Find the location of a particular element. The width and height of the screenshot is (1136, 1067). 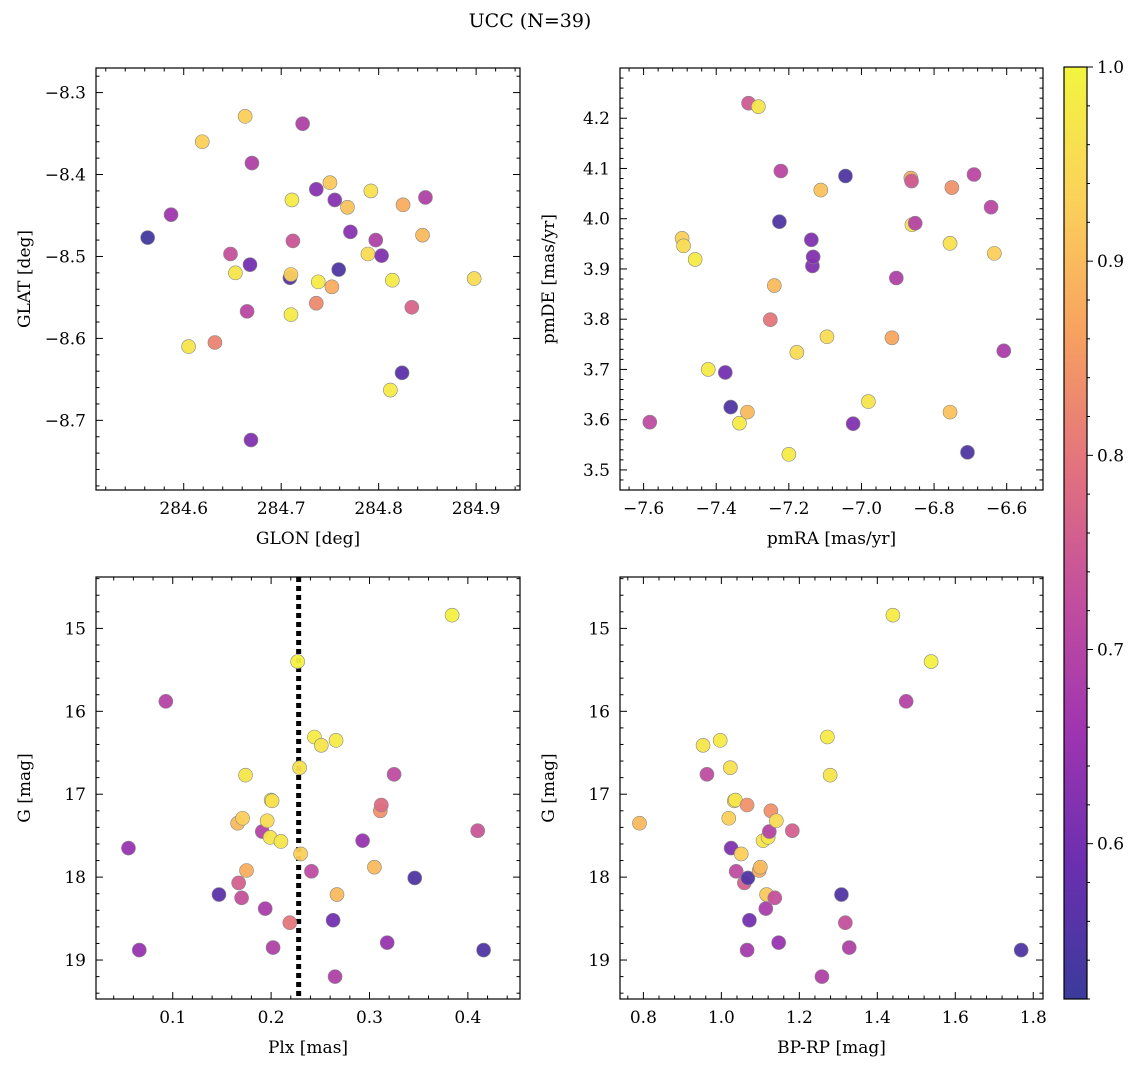

y-tick-label: 3.5 is located at coordinates (596, 471).